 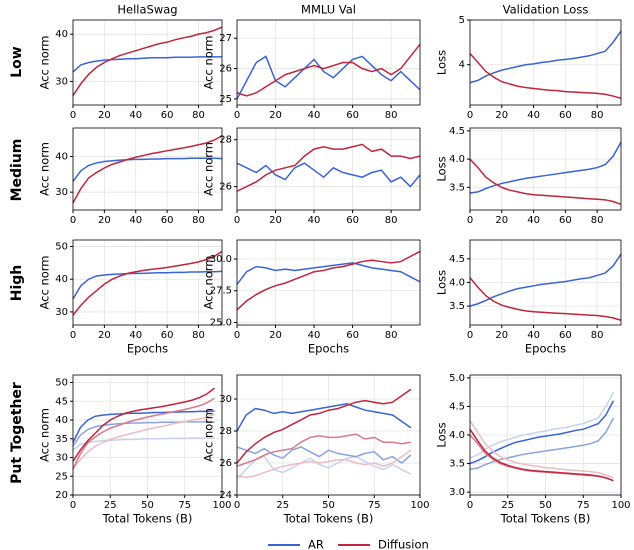 What do you see at coordinates (221, 259) in the screenshot?
I see `y-tick-label: 30.0` at bounding box center [221, 259].